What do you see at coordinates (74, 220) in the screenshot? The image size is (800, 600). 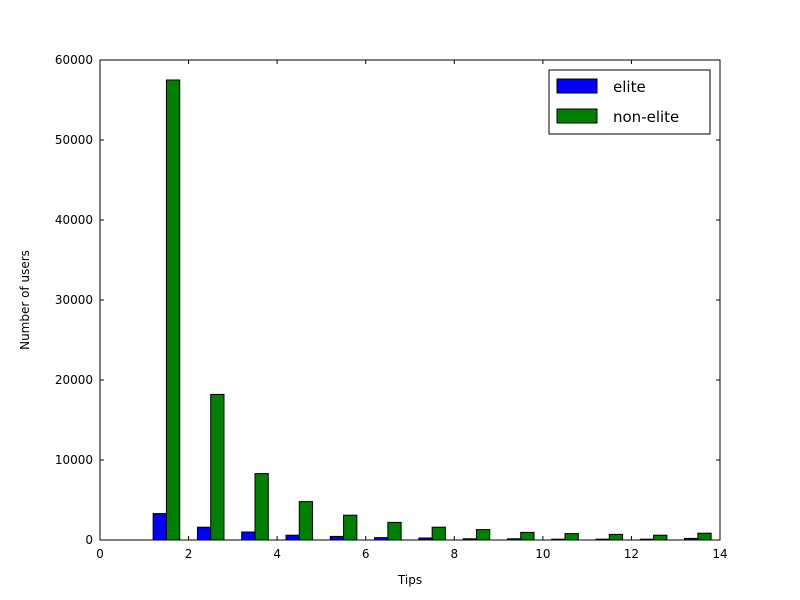 I see `y-tick-label: 40000` at bounding box center [74, 220].